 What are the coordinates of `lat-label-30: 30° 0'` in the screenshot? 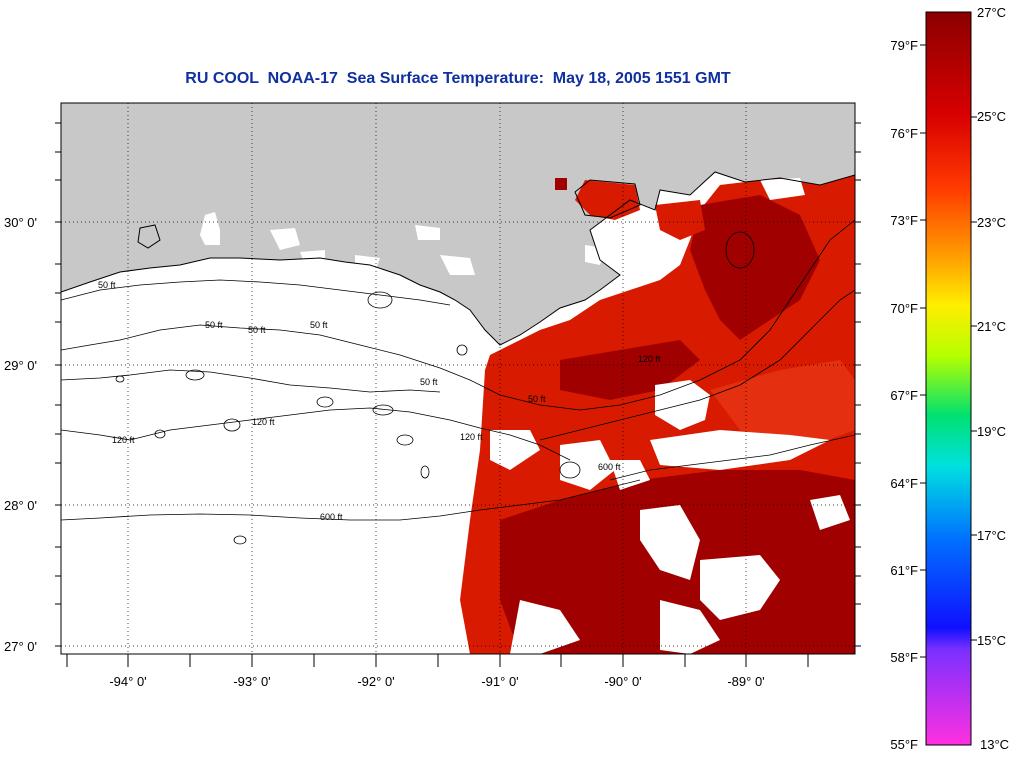 It's located at (20, 222).